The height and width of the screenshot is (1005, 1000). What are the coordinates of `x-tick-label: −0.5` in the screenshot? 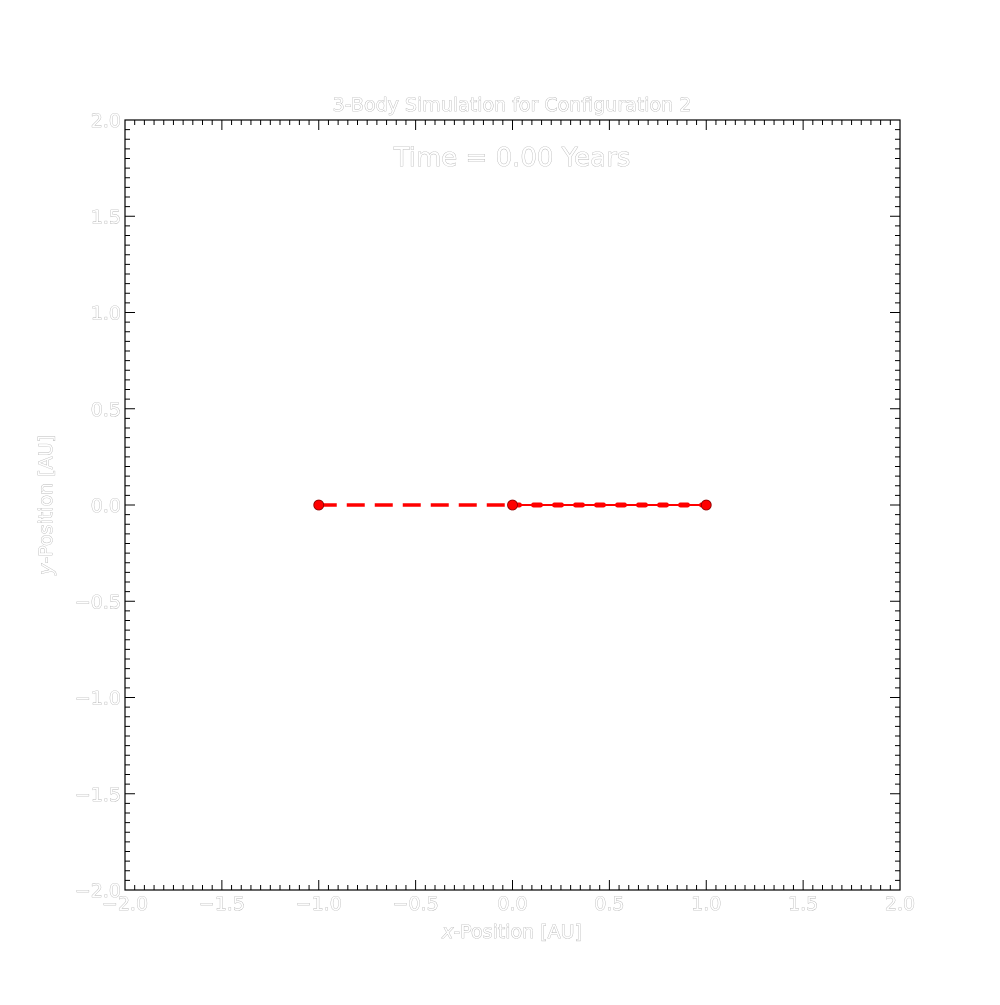 It's located at (416, 904).